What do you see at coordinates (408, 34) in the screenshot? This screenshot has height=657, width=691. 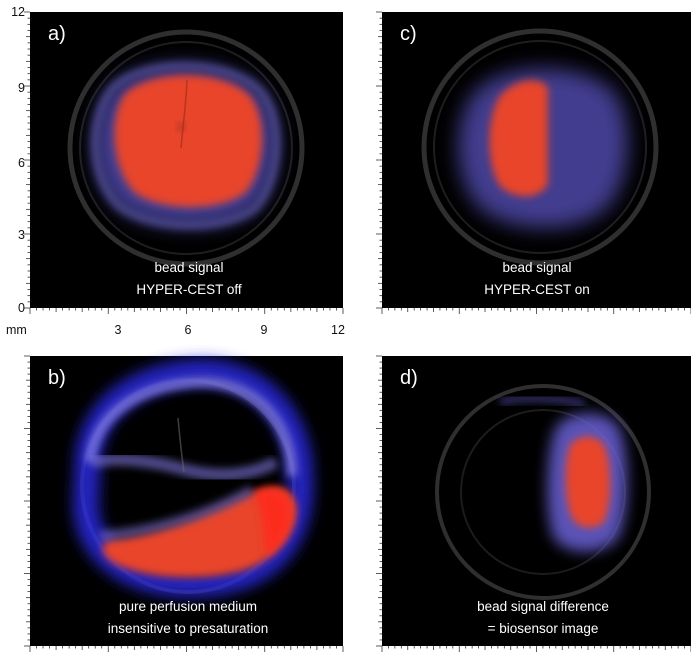 I see `panel-c-letter: c)` at bounding box center [408, 34].